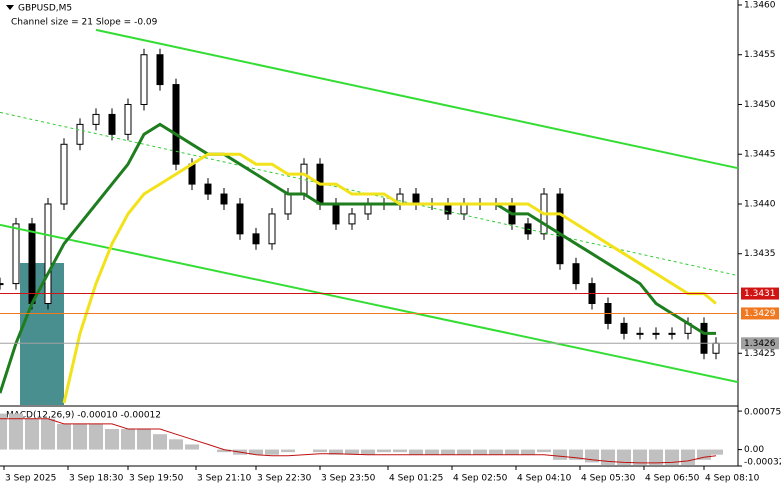  Describe the element at coordinates (760, 155) in the screenshot. I see `y-tick-label: 1.3445` at that location.